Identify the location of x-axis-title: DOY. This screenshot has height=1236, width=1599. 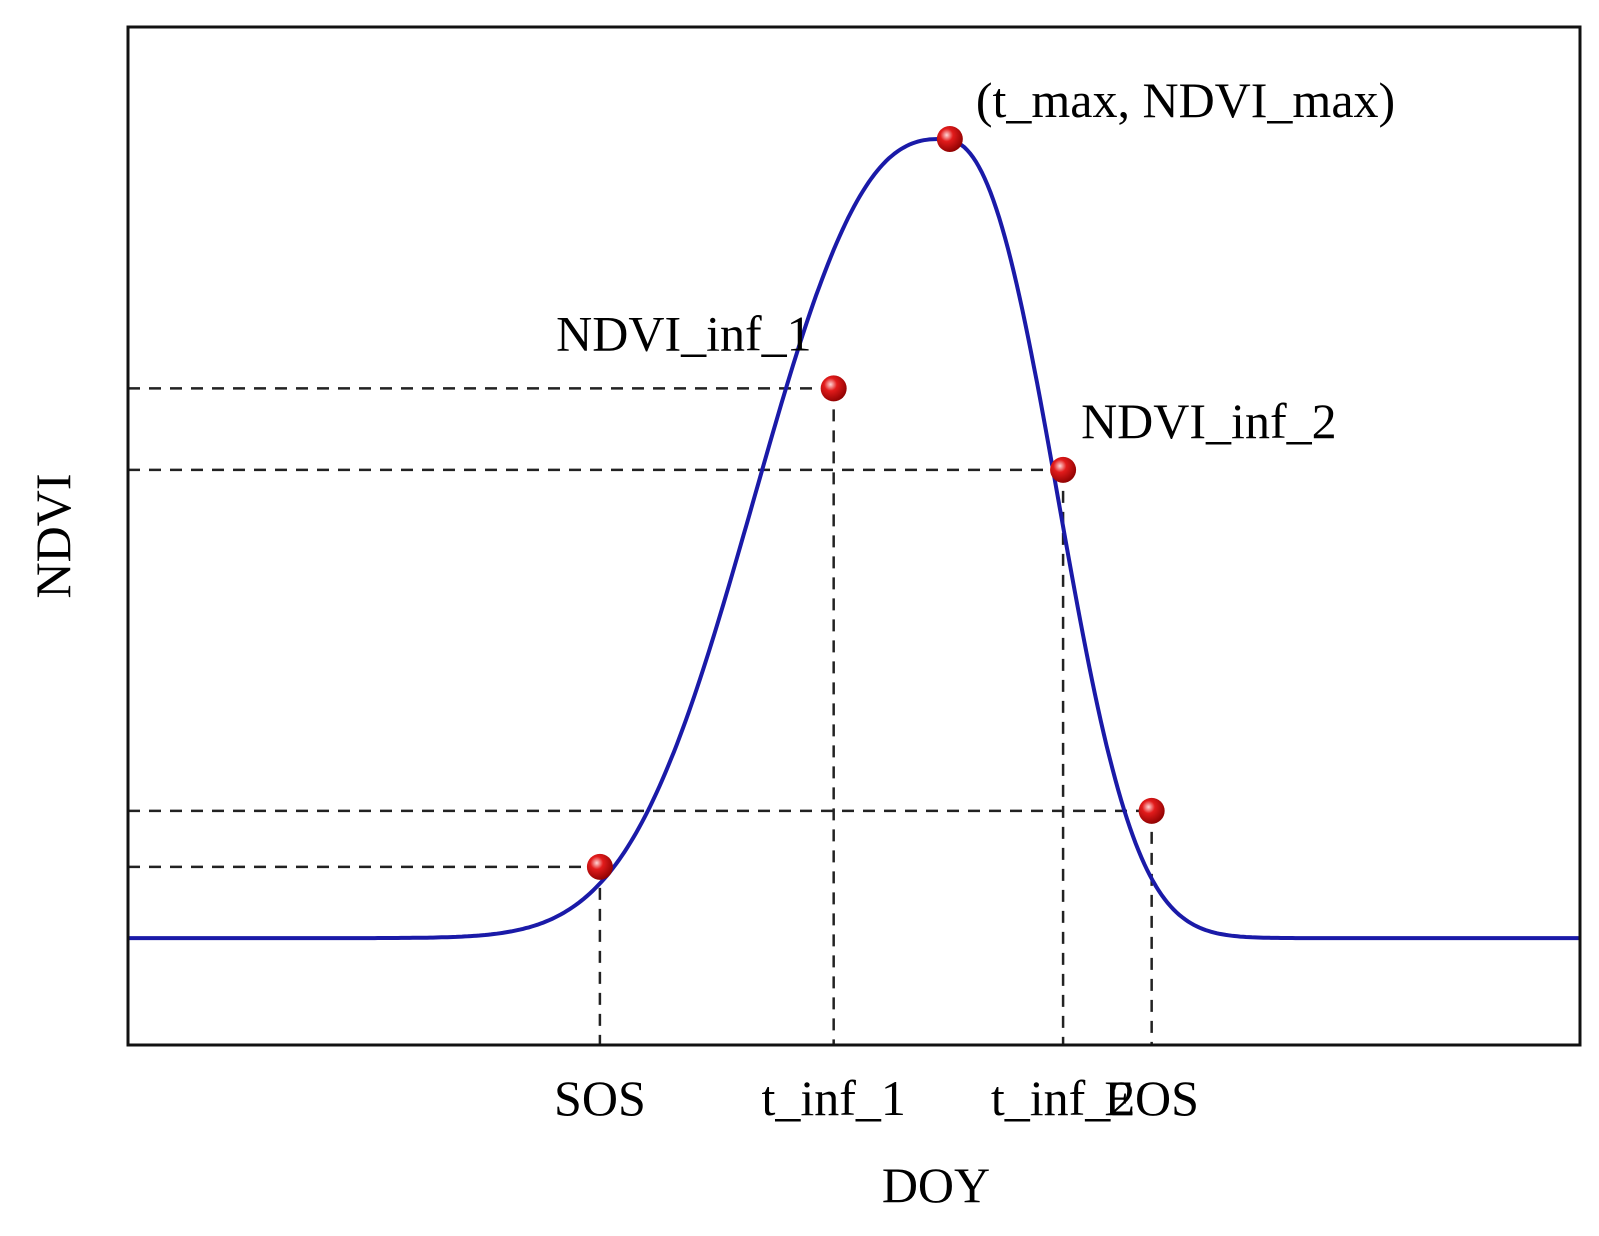
(936, 1185).